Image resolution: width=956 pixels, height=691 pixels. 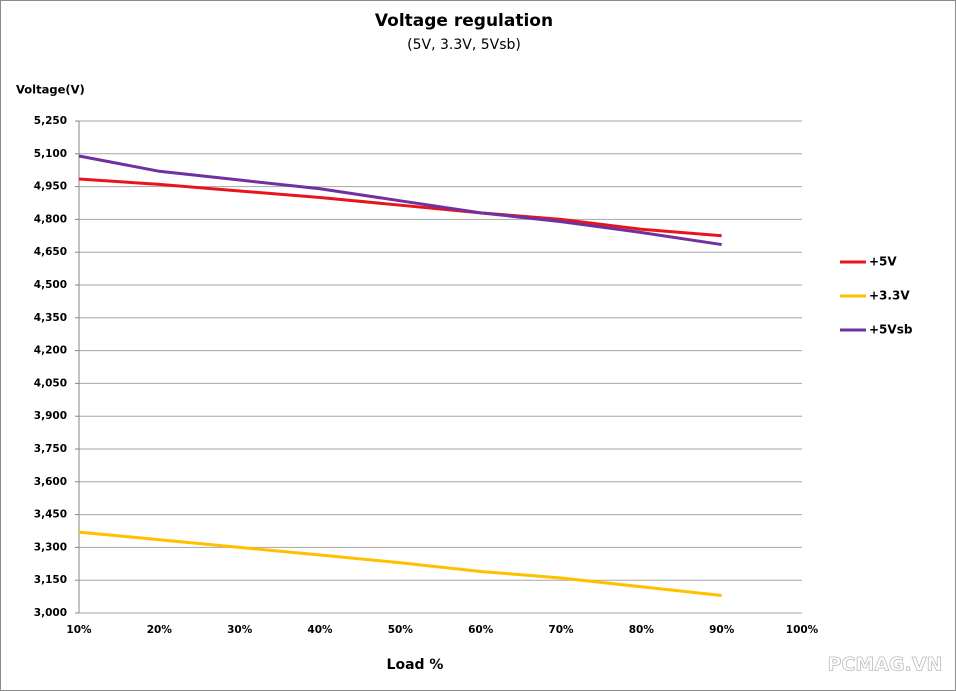 I want to click on y-tick-label: 4,650, so click(x=50, y=252).